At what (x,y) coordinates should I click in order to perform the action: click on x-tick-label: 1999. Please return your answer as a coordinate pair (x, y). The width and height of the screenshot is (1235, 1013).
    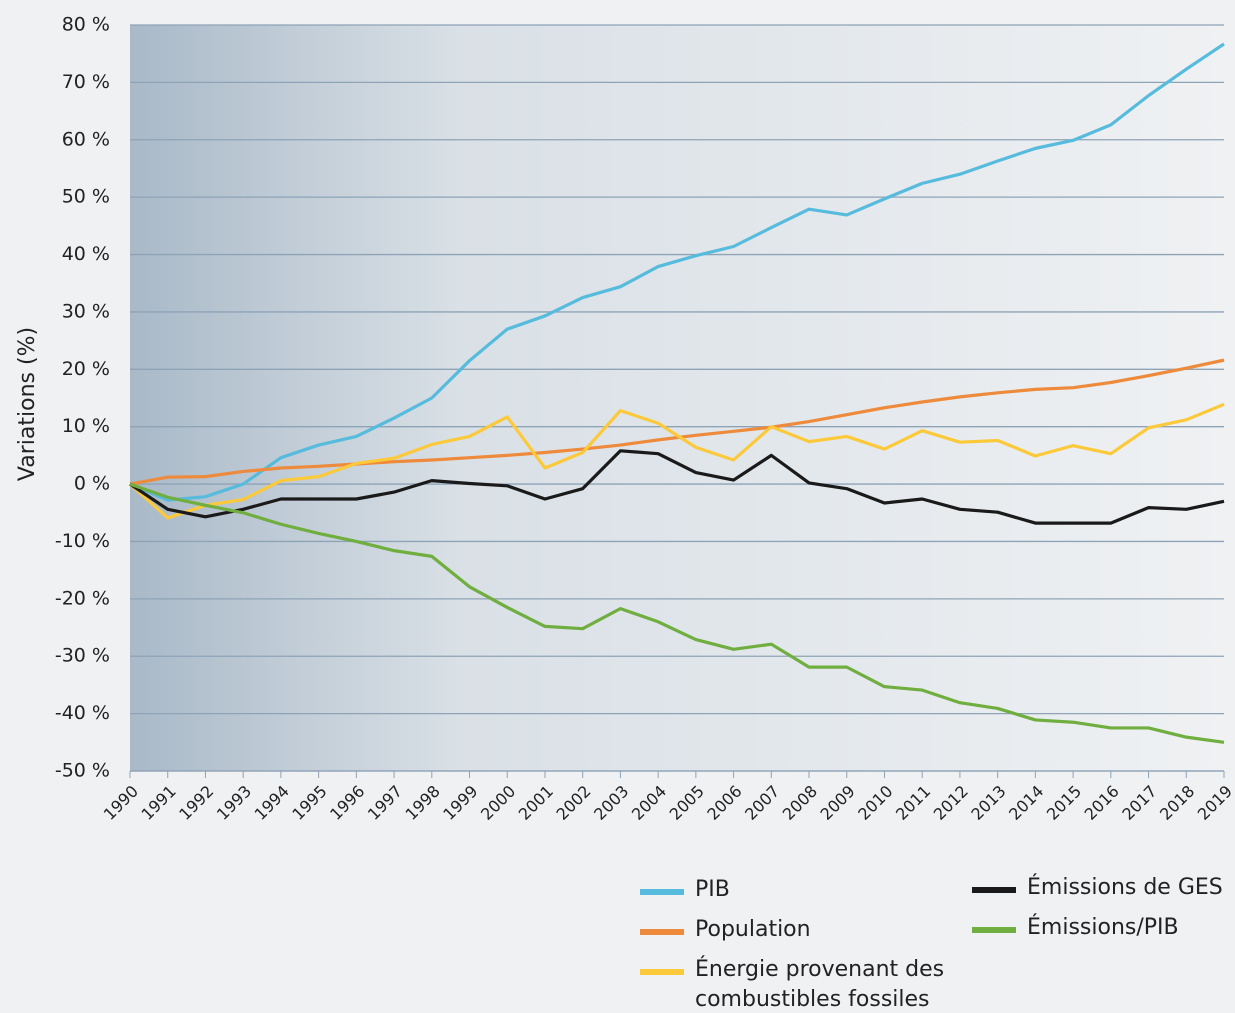
    Looking at the image, I should click on (460, 803).